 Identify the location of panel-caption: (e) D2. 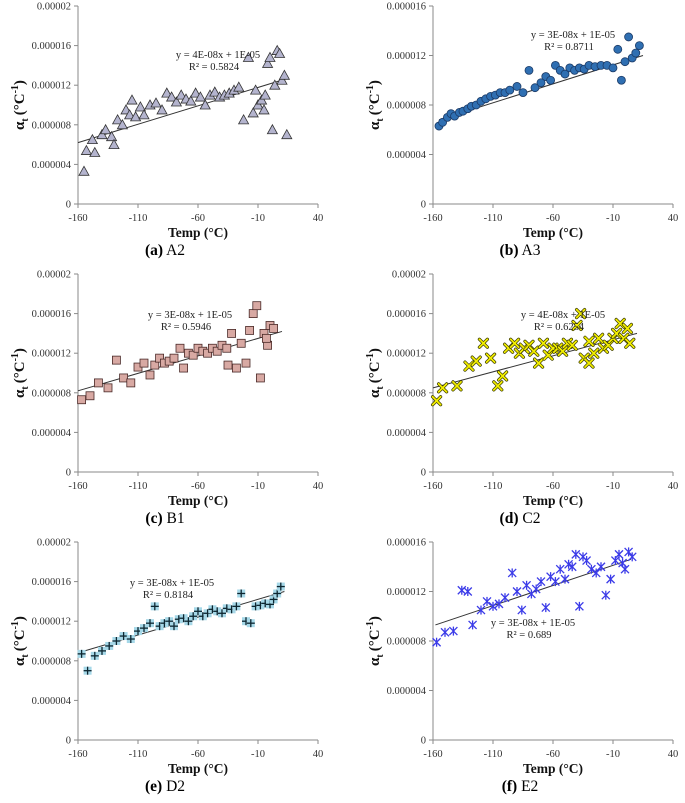
(165, 787).